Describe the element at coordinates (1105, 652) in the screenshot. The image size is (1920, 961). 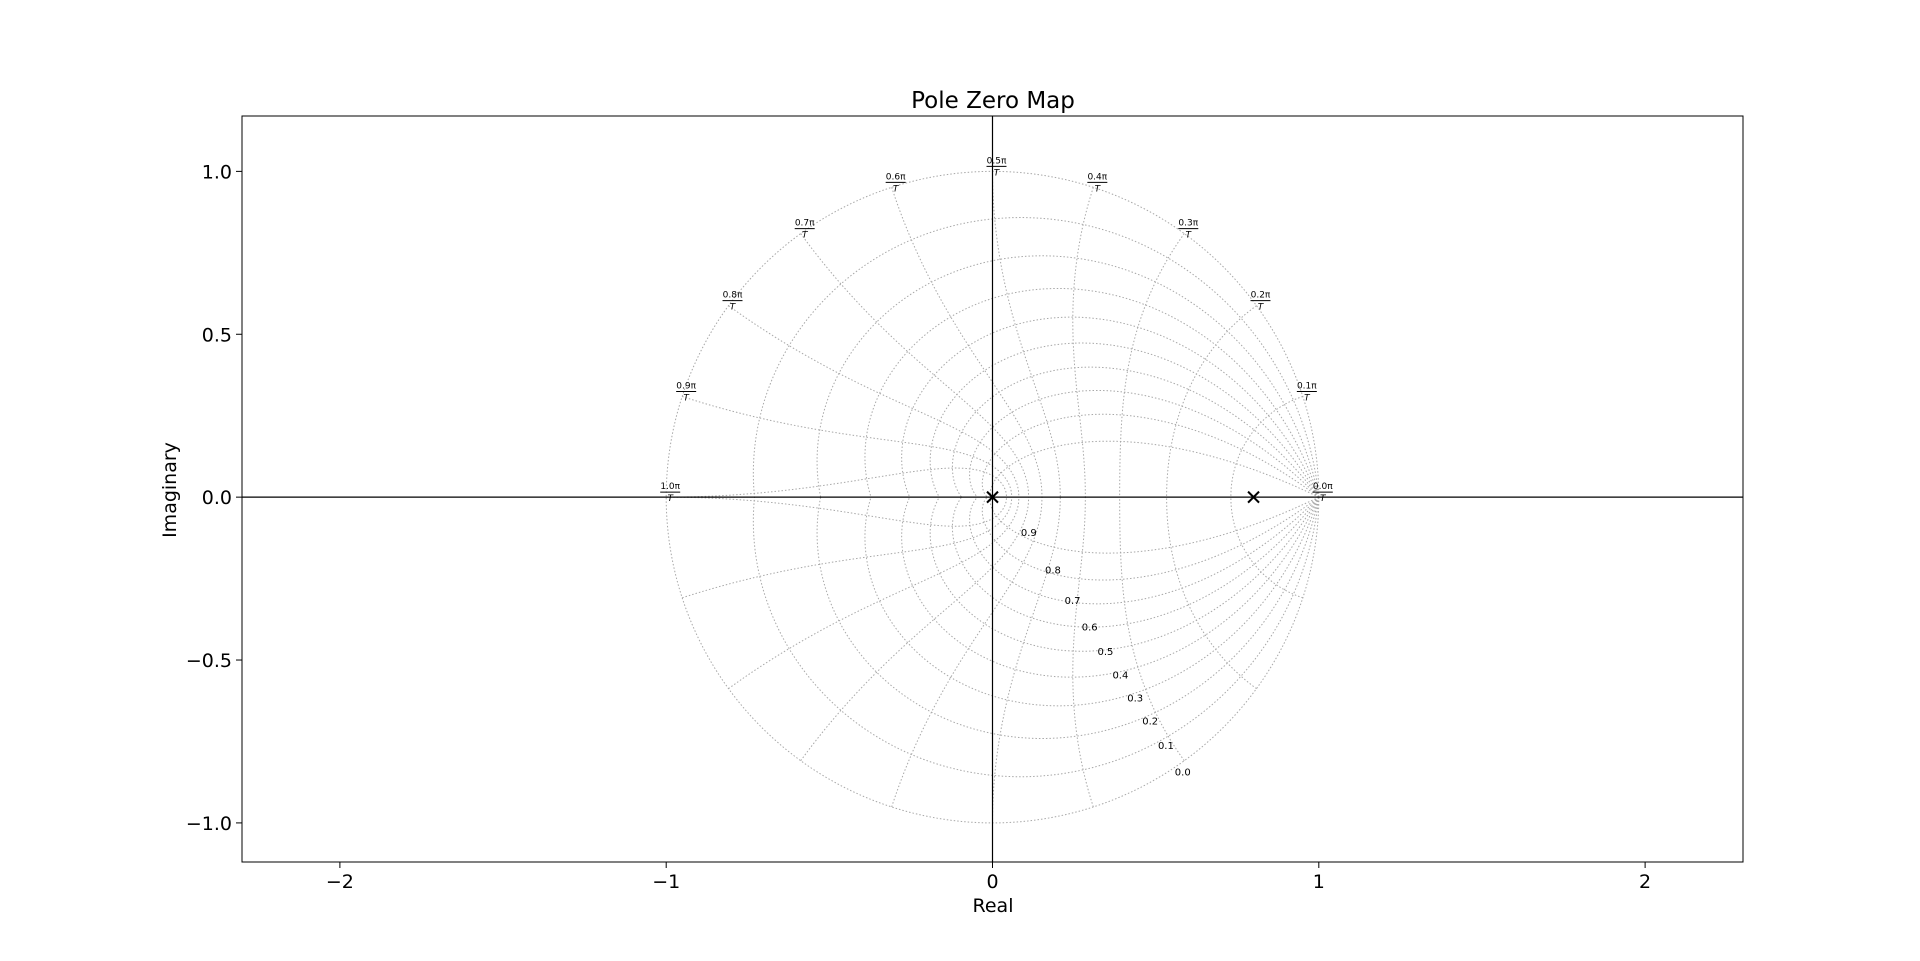
I see `damping-label: 0.5` at that location.